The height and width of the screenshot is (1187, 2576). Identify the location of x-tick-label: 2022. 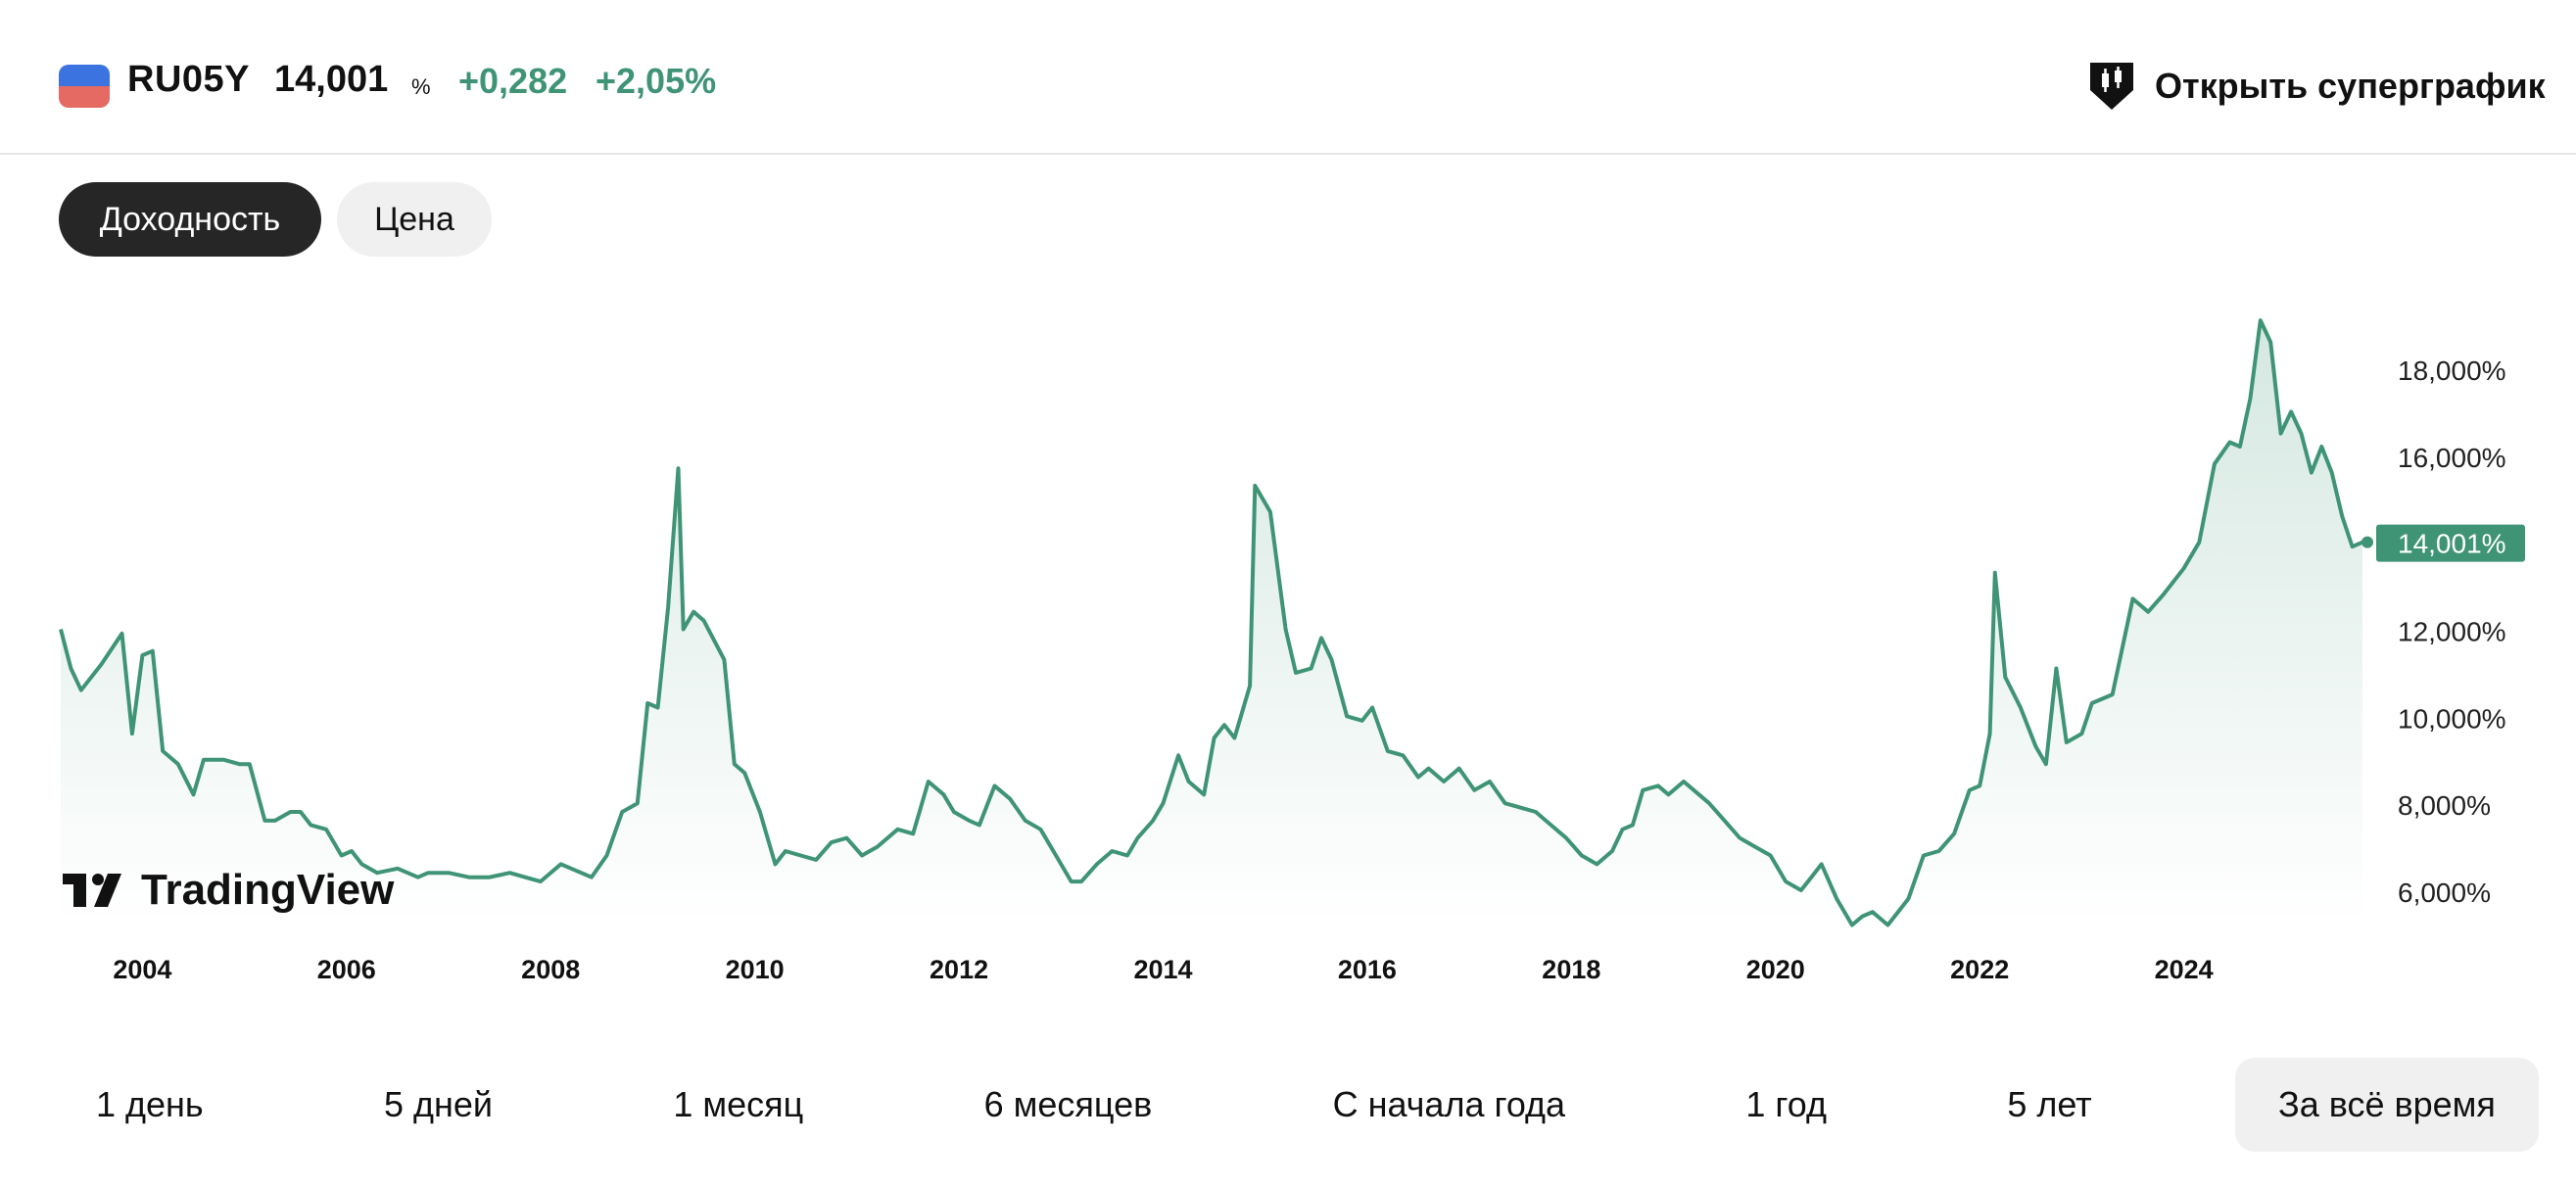
(1980, 969).